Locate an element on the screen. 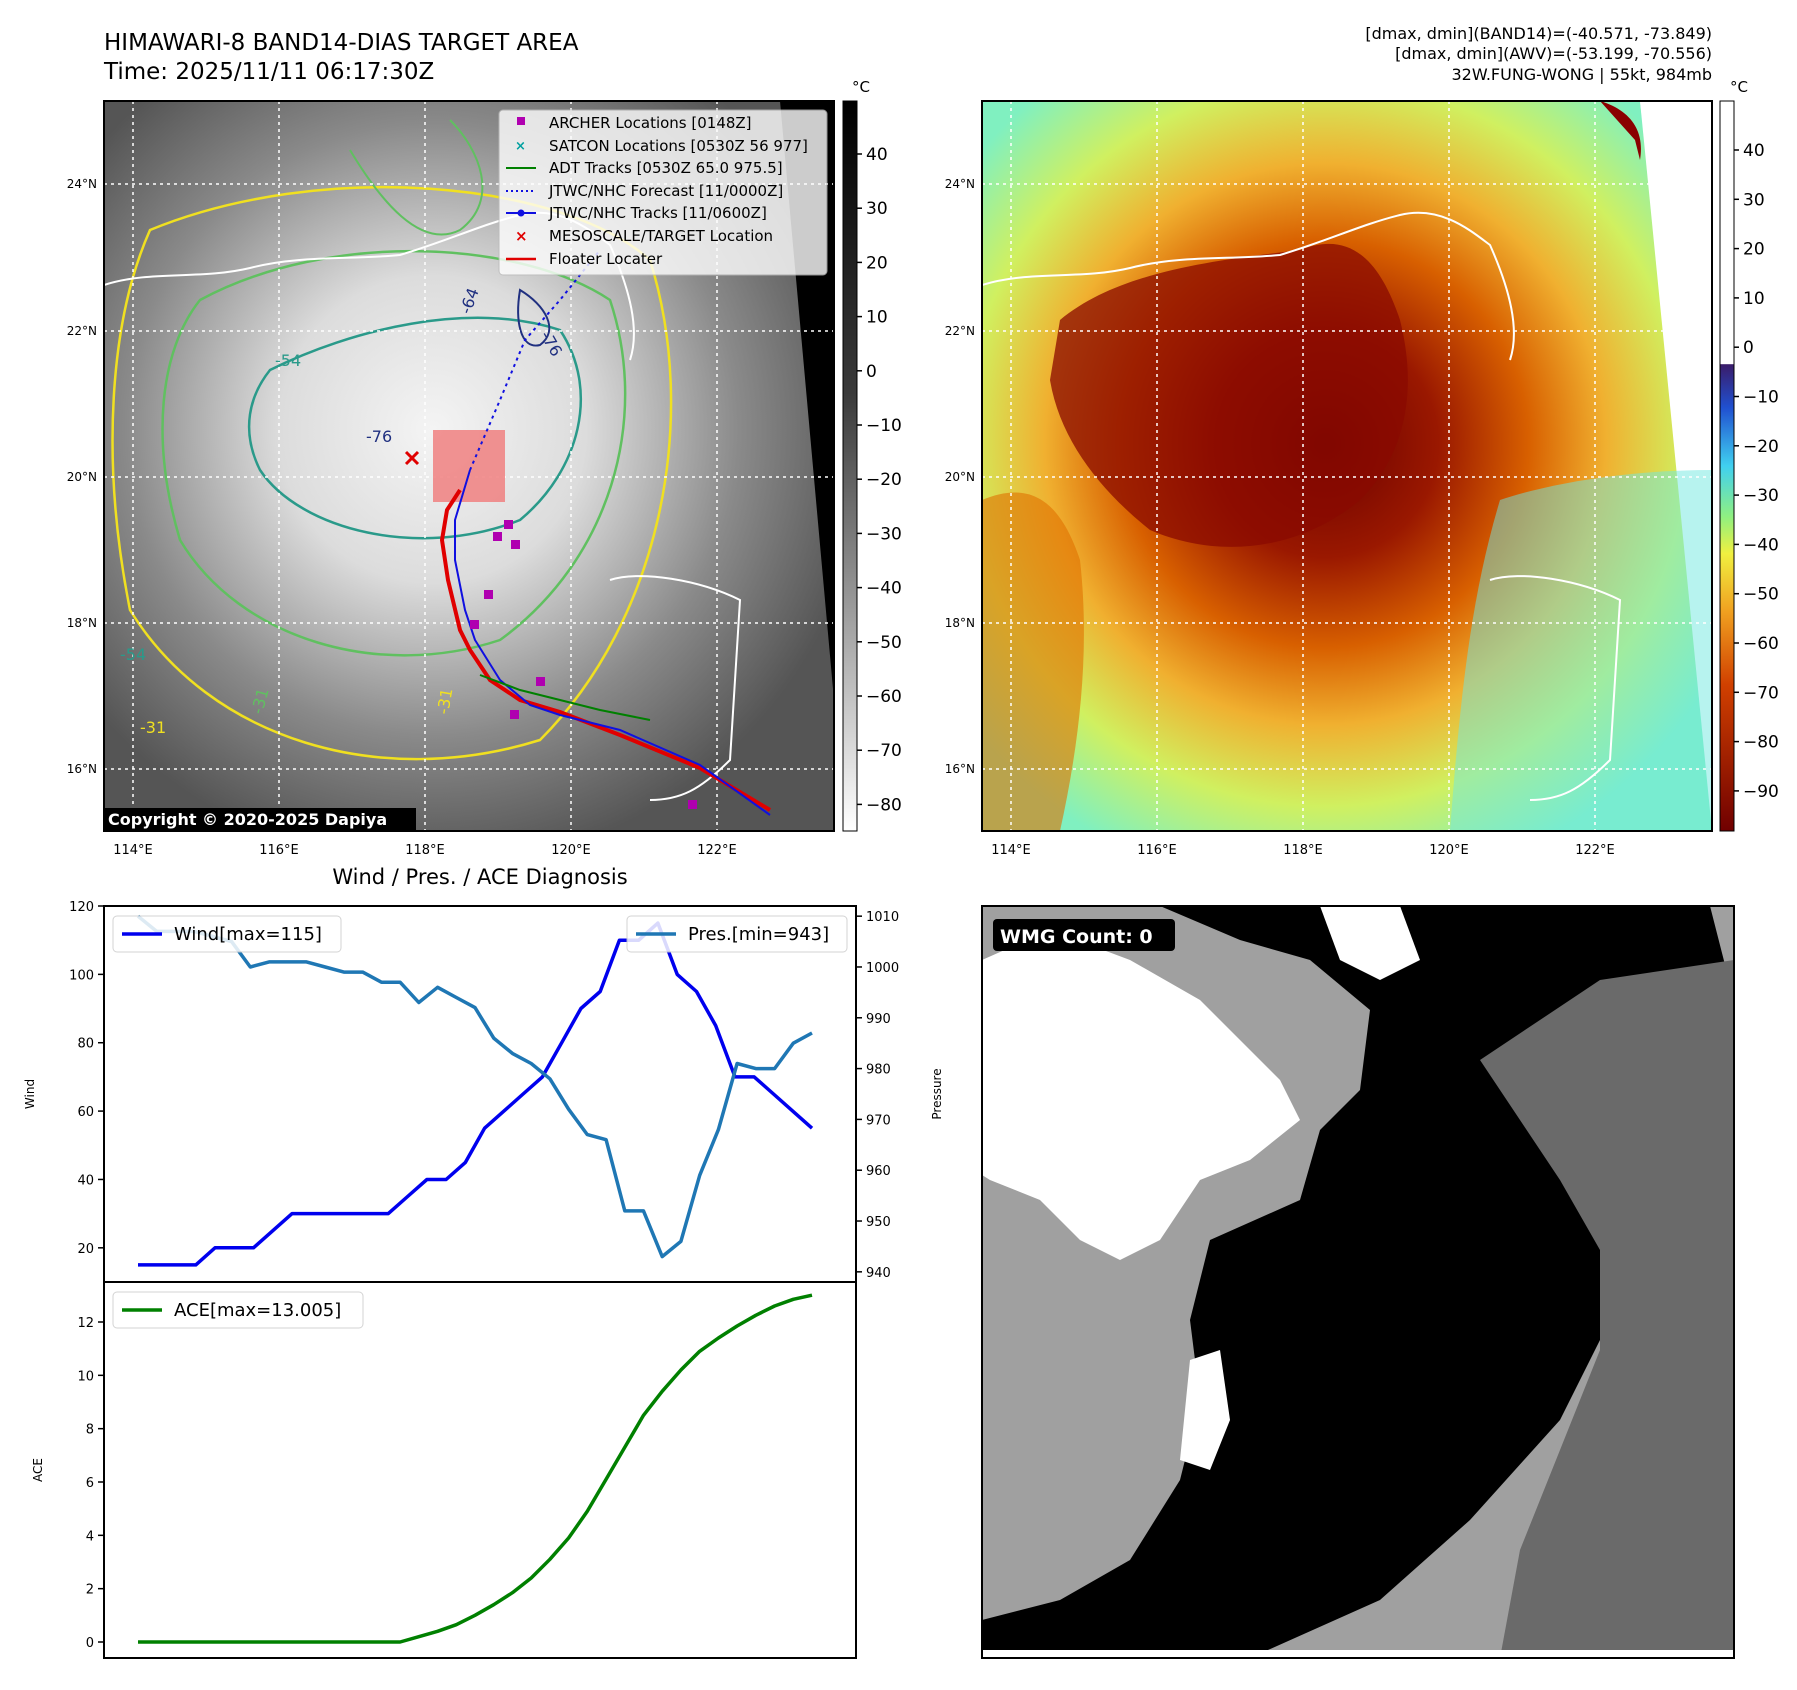  legend-target-marker: × is located at coordinates (521, 236).